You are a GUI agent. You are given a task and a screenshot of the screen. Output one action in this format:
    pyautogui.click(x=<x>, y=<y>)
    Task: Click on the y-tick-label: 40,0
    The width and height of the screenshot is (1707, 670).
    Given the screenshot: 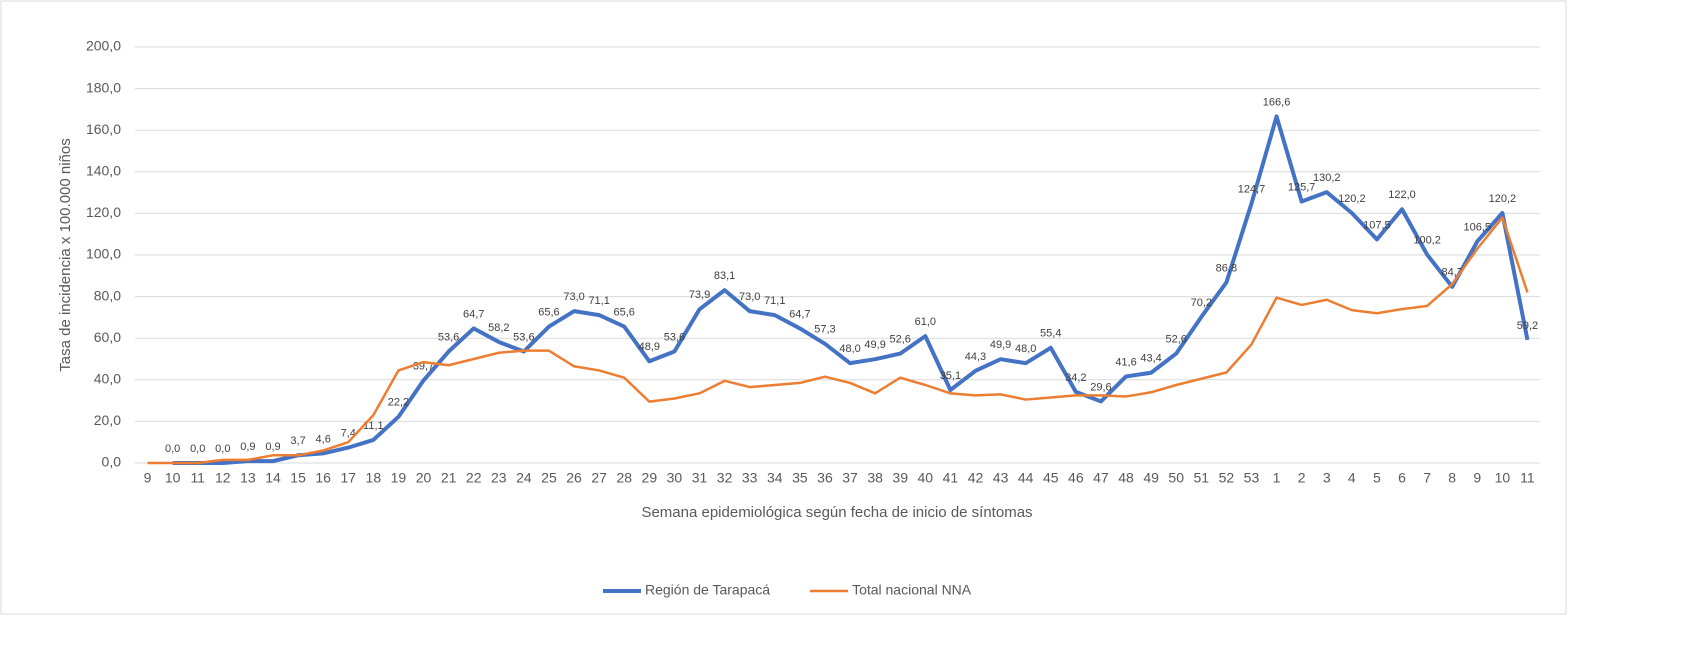 What is the action you would take?
    pyautogui.click(x=107, y=379)
    